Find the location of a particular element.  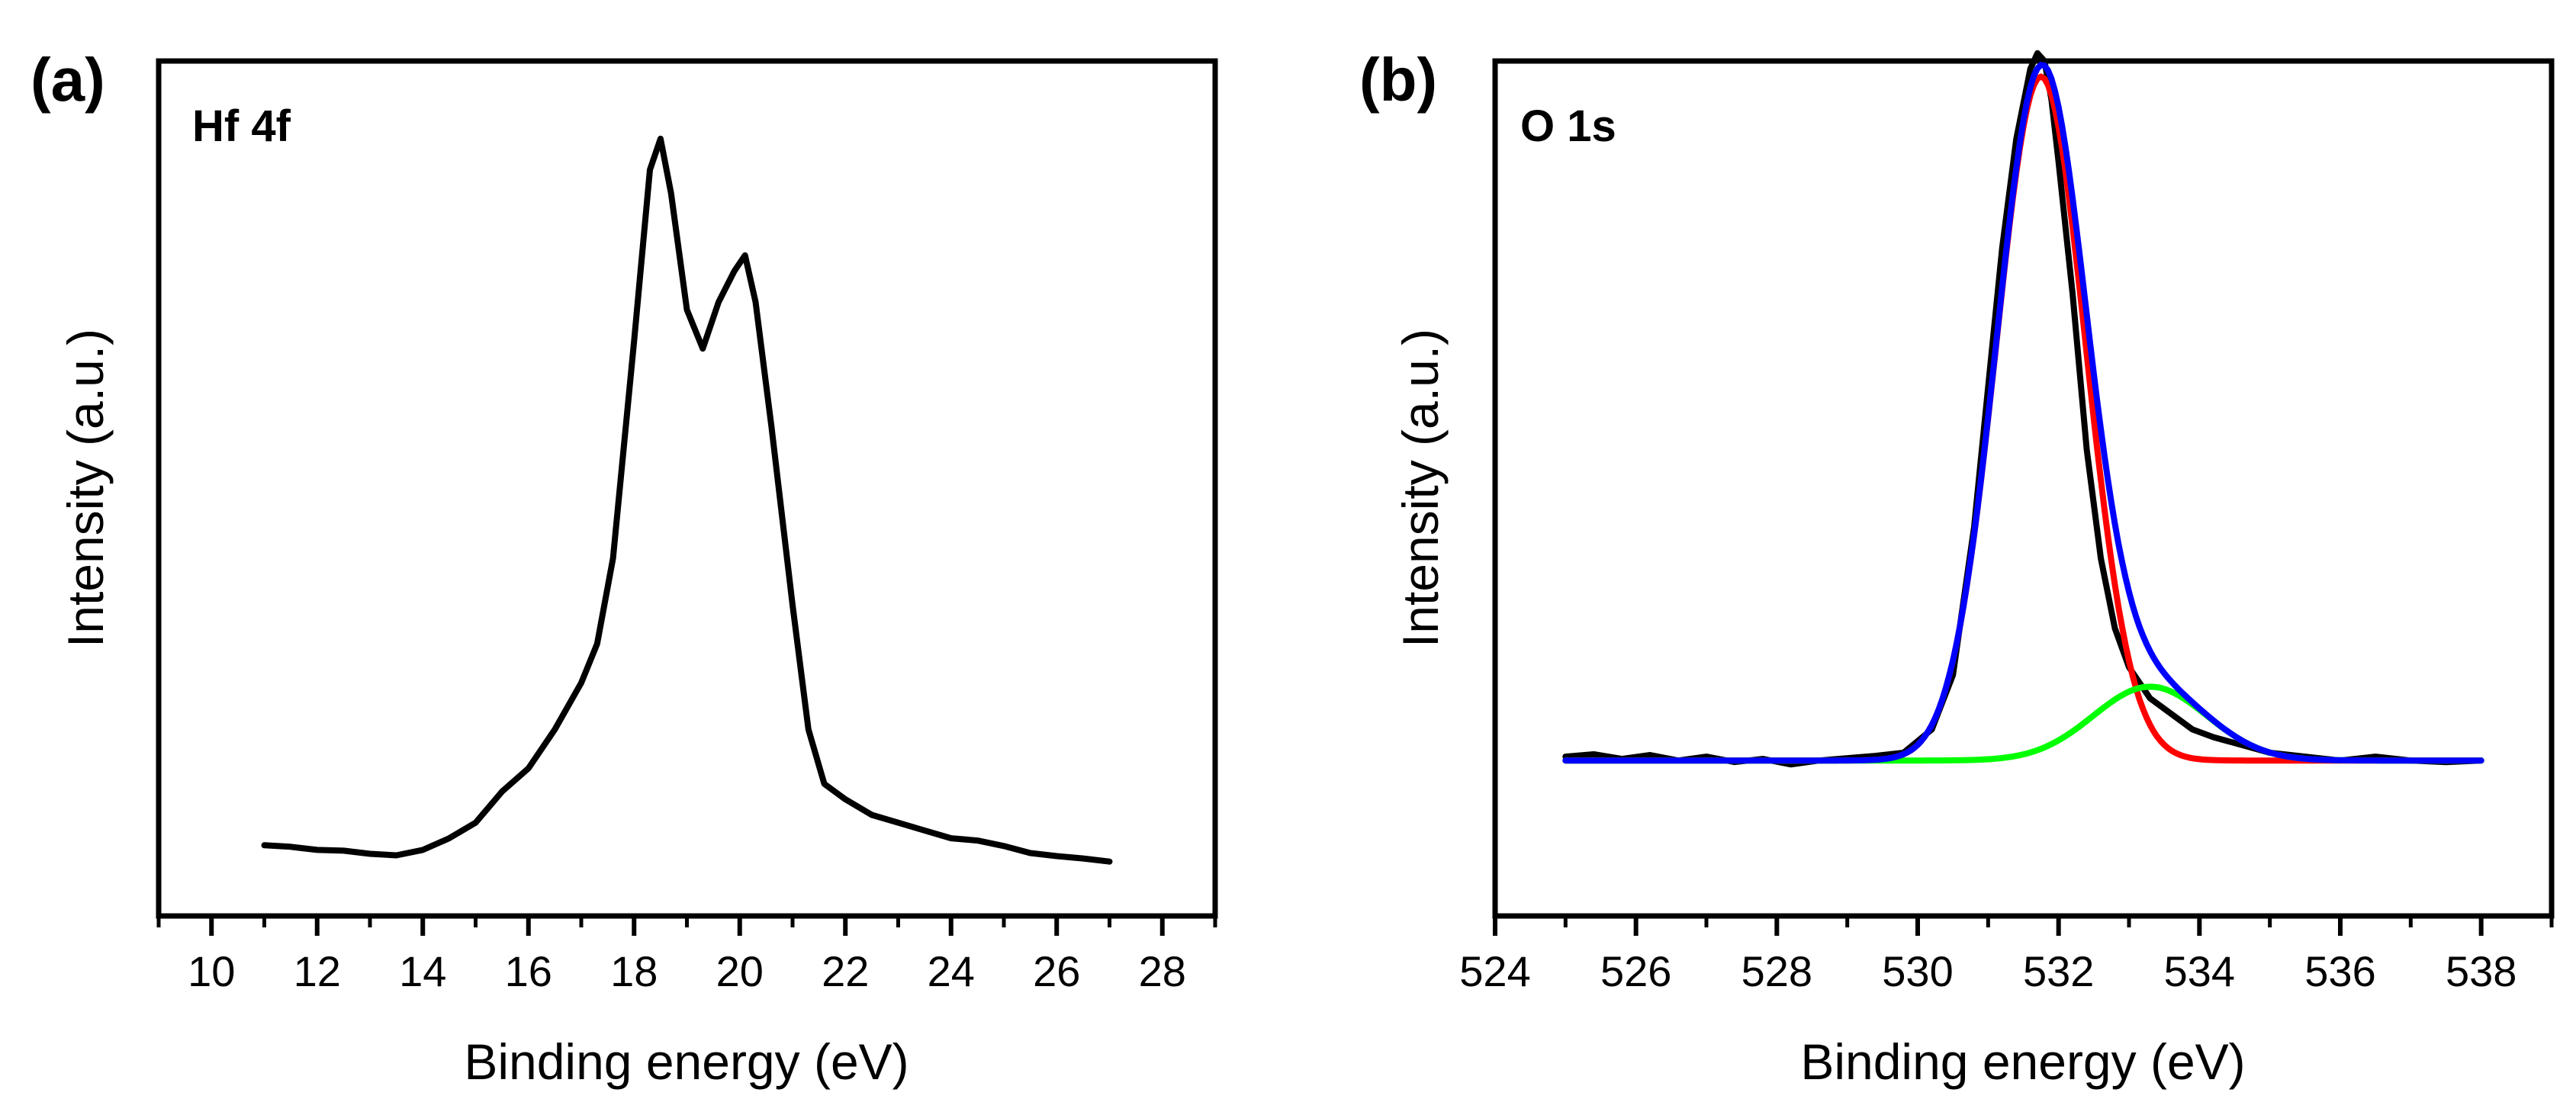

x-tick-label: 534 is located at coordinates (2199, 971).